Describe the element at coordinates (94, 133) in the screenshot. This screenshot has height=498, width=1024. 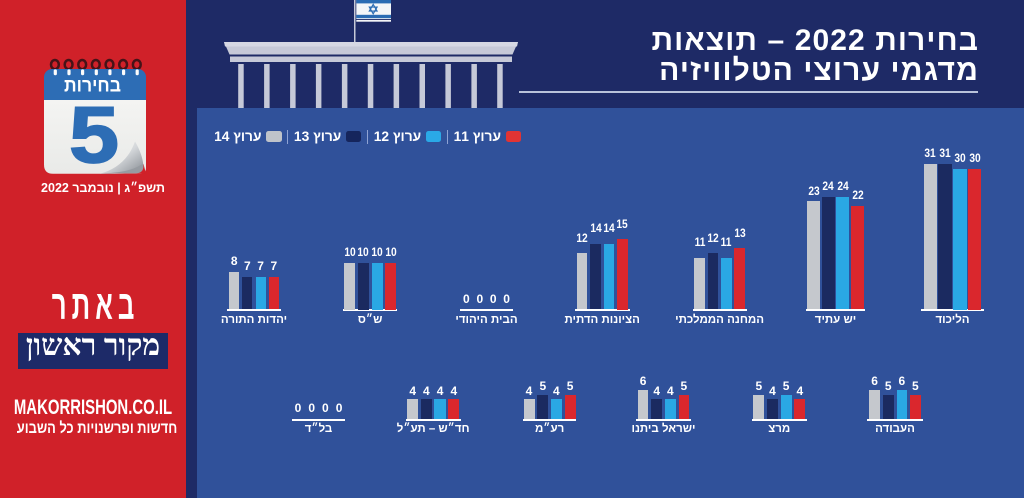
I see `svg-text: 5` at that location.